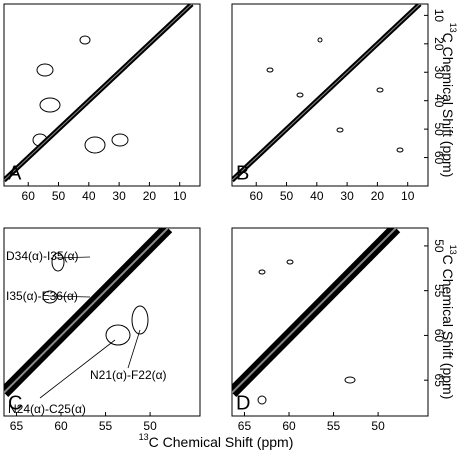  I want to click on y-tick-label: 30, so click(439, 73).